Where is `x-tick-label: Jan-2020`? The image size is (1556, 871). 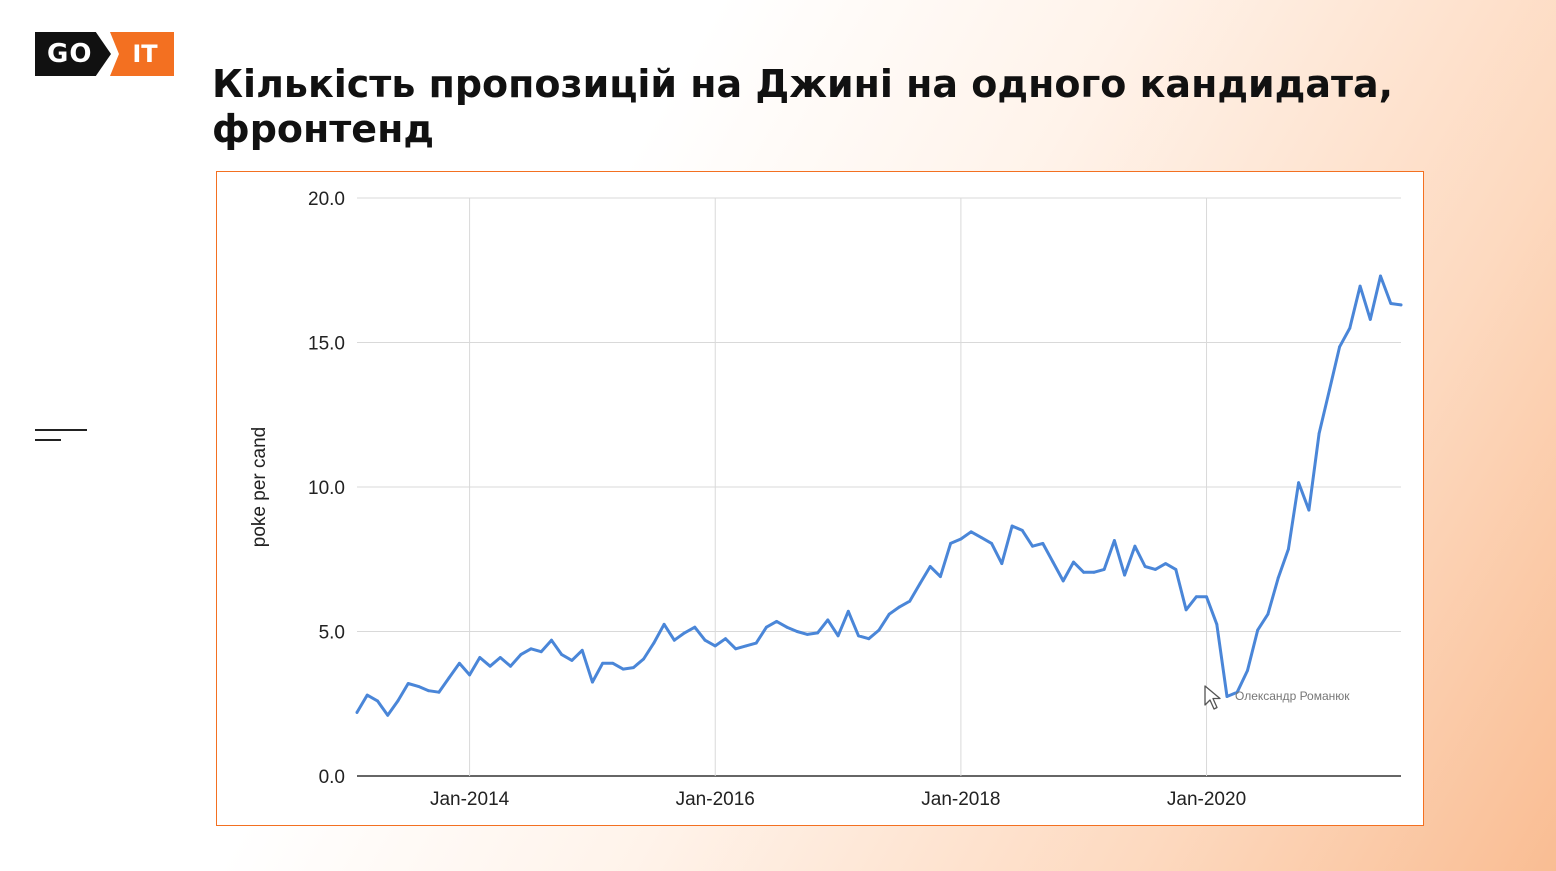
x-tick-label: Jan-2020 is located at coordinates (1206, 799).